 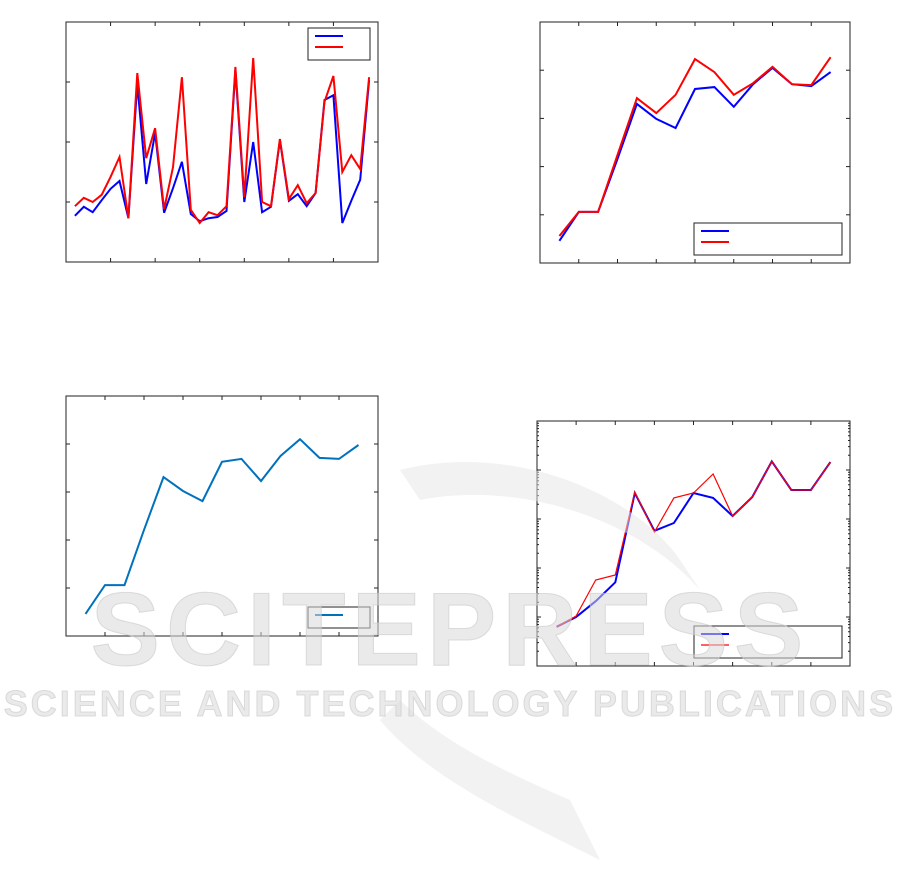 I want to click on watermark-subtitle: SCIENCE AND TECHNOLOGY PUBLICATIONS, so click(x=450, y=703).